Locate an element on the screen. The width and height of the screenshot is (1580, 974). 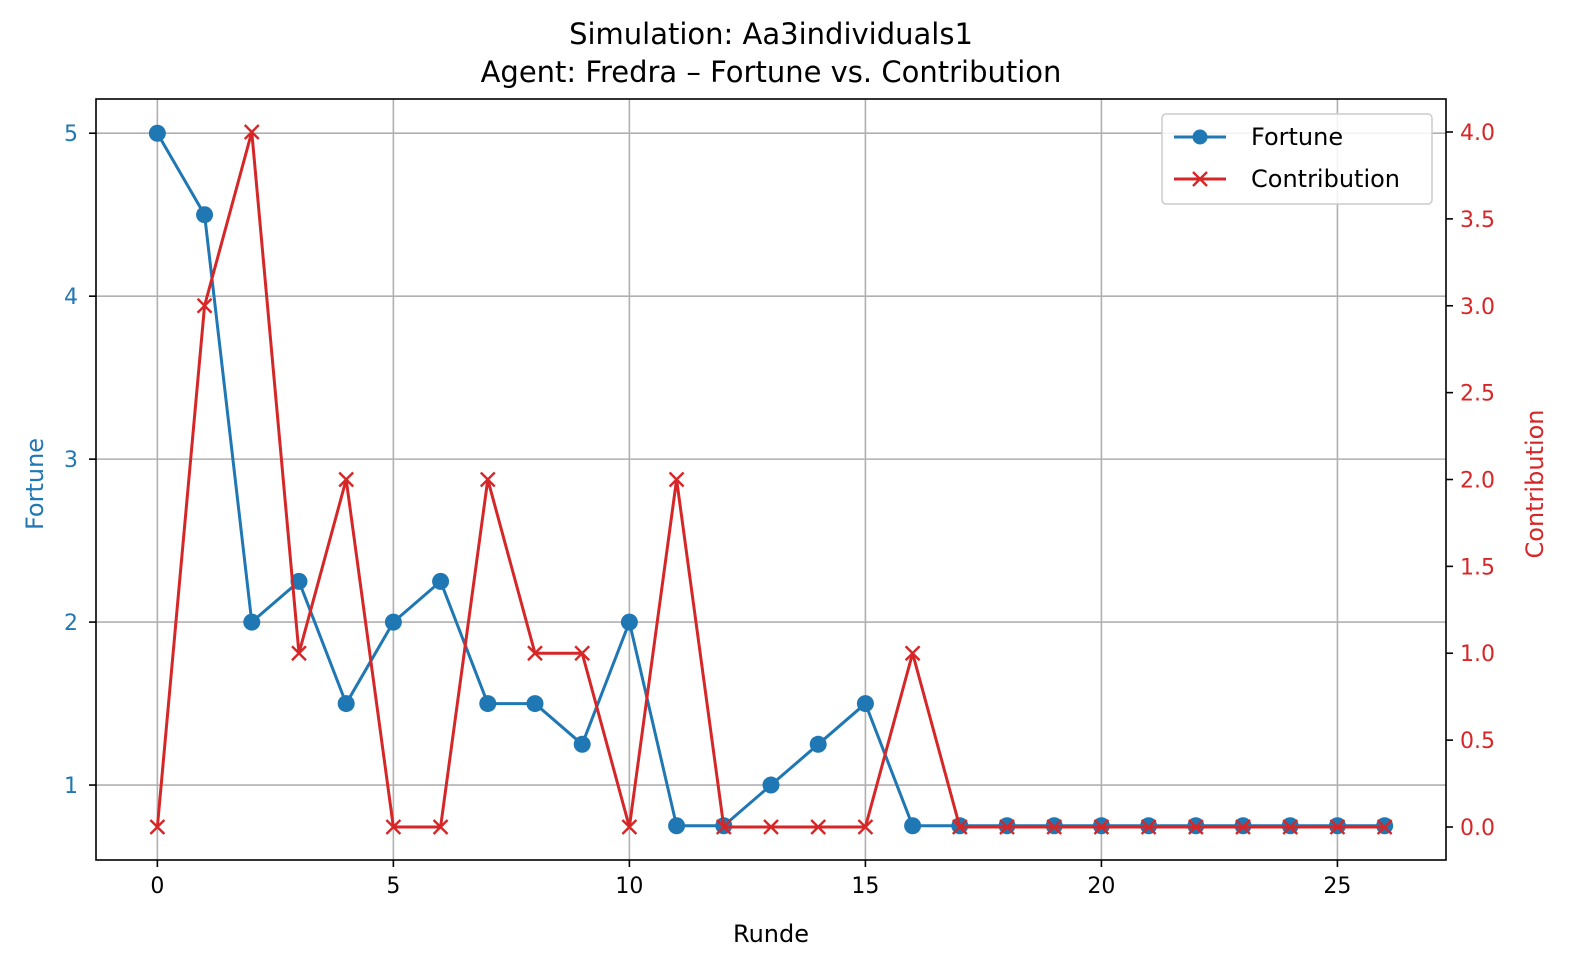
legend-fortune-marker is located at coordinates (1200, 137).